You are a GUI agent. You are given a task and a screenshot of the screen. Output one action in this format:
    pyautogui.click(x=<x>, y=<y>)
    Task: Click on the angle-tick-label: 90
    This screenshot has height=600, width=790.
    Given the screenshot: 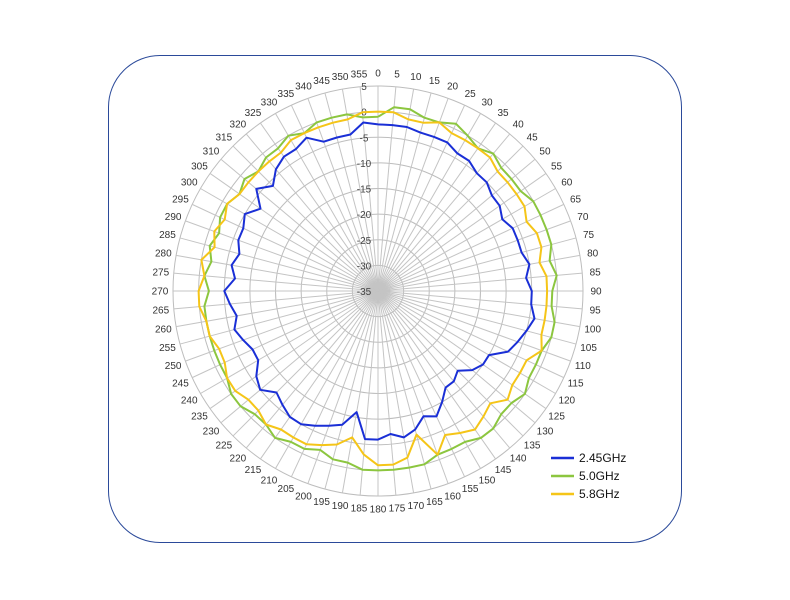 What is the action you would take?
    pyautogui.click(x=596, y=292)
    